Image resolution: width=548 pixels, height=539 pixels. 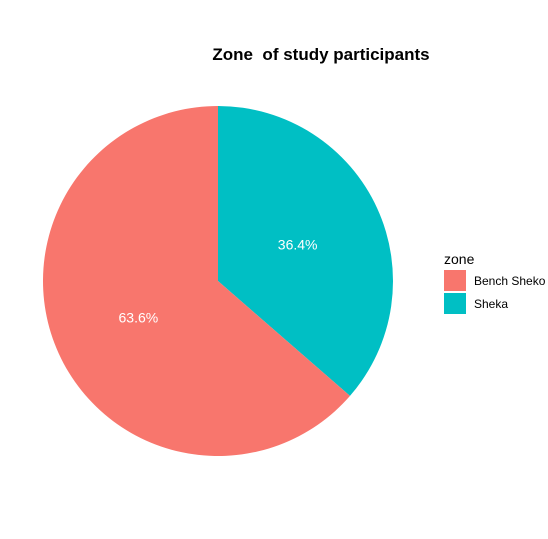 What do you see at coordinates (459, 259) in the screenshot?
I see `legend-title: zone` at bounding box center [459, 259].